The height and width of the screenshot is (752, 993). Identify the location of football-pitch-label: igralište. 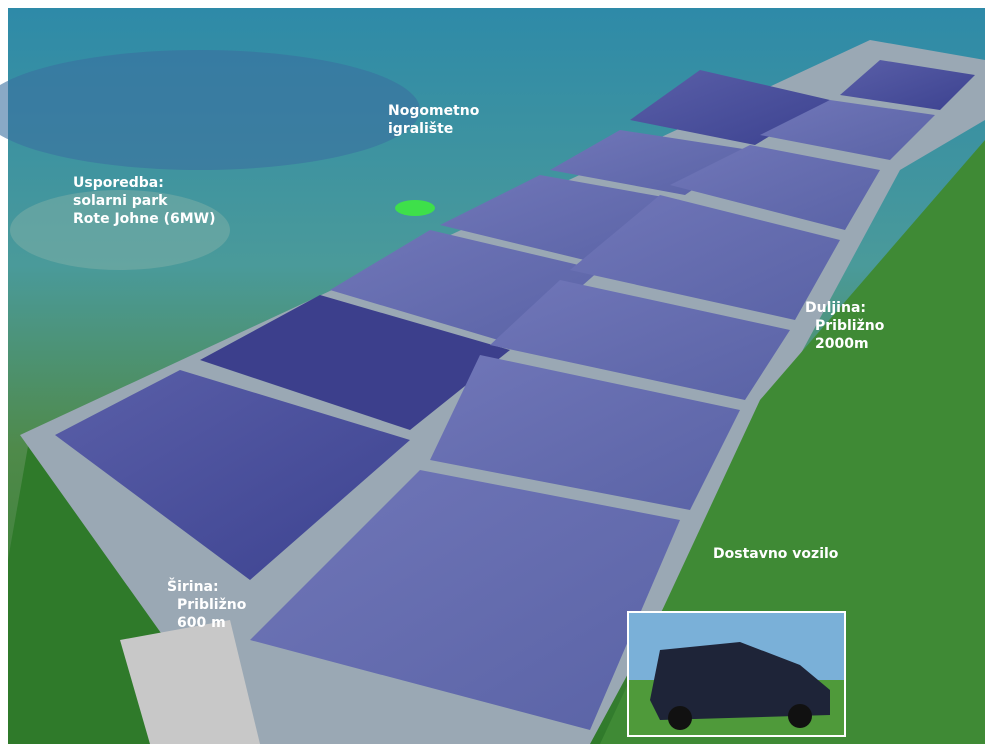
(420, 129).